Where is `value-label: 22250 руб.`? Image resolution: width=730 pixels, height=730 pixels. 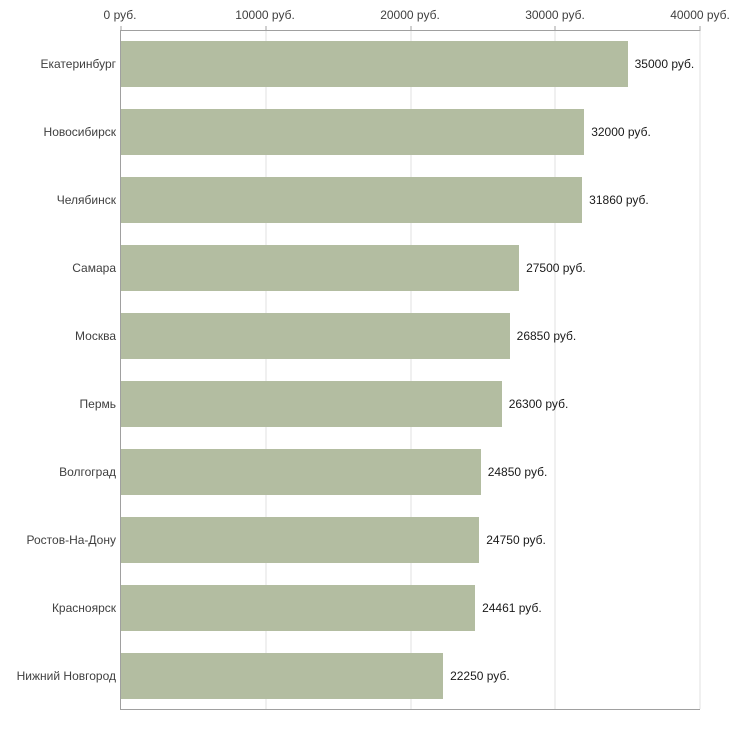
value-label: 22250 руб. is located at coordinates (480, 676).